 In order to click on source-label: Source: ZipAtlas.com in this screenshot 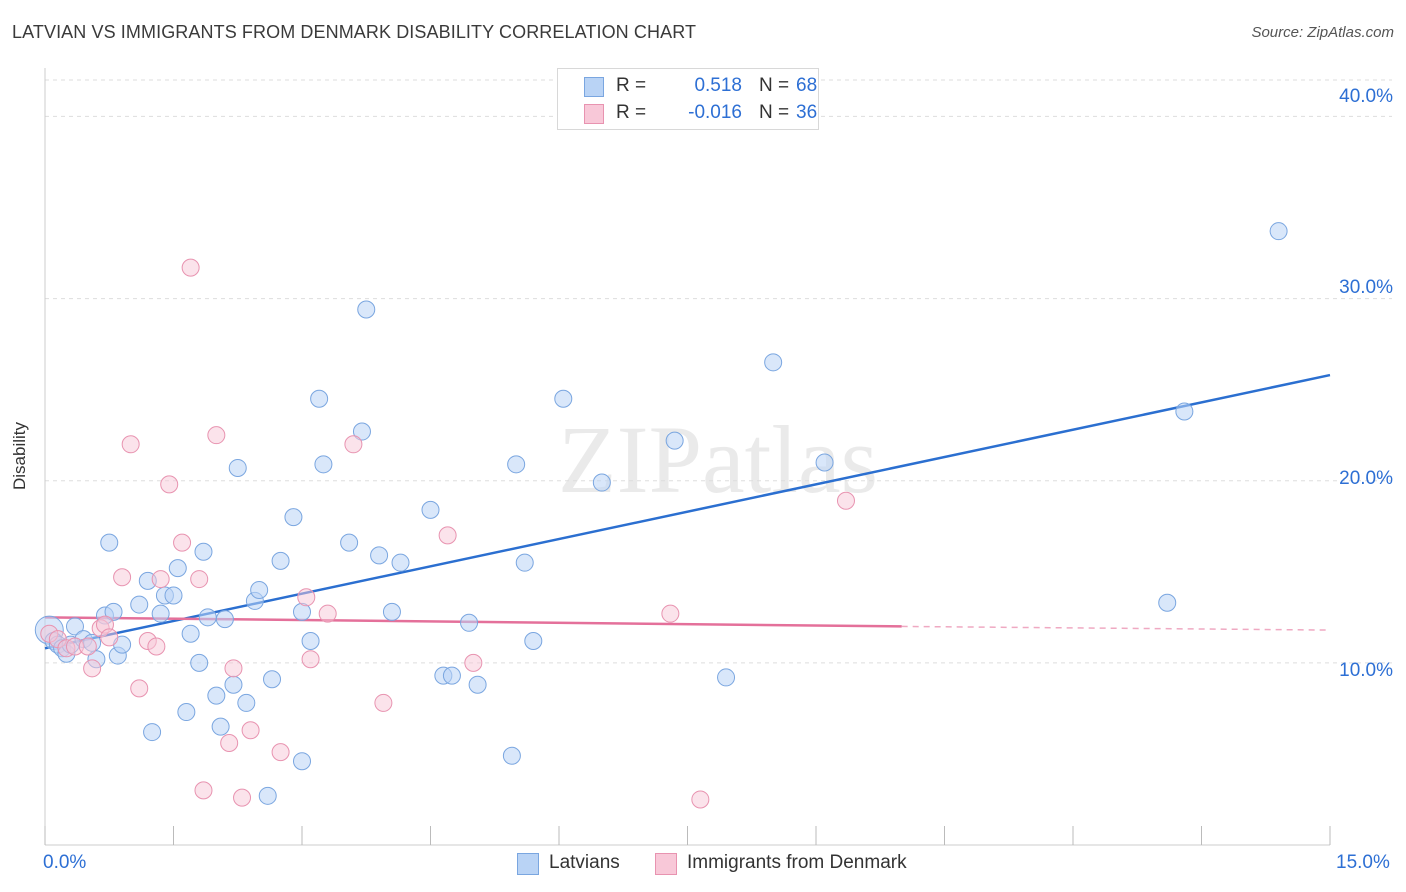, I will do `click(1322, 32)`.